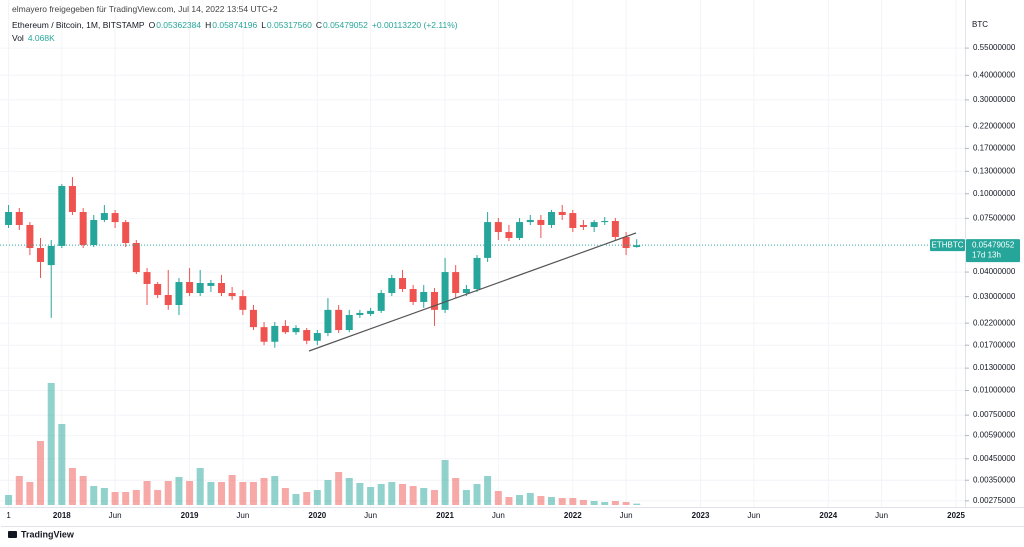  Describe the element at coordinates (994, 500) in the screenshot. I see `y-tick-label: 0.00275000` at that location.